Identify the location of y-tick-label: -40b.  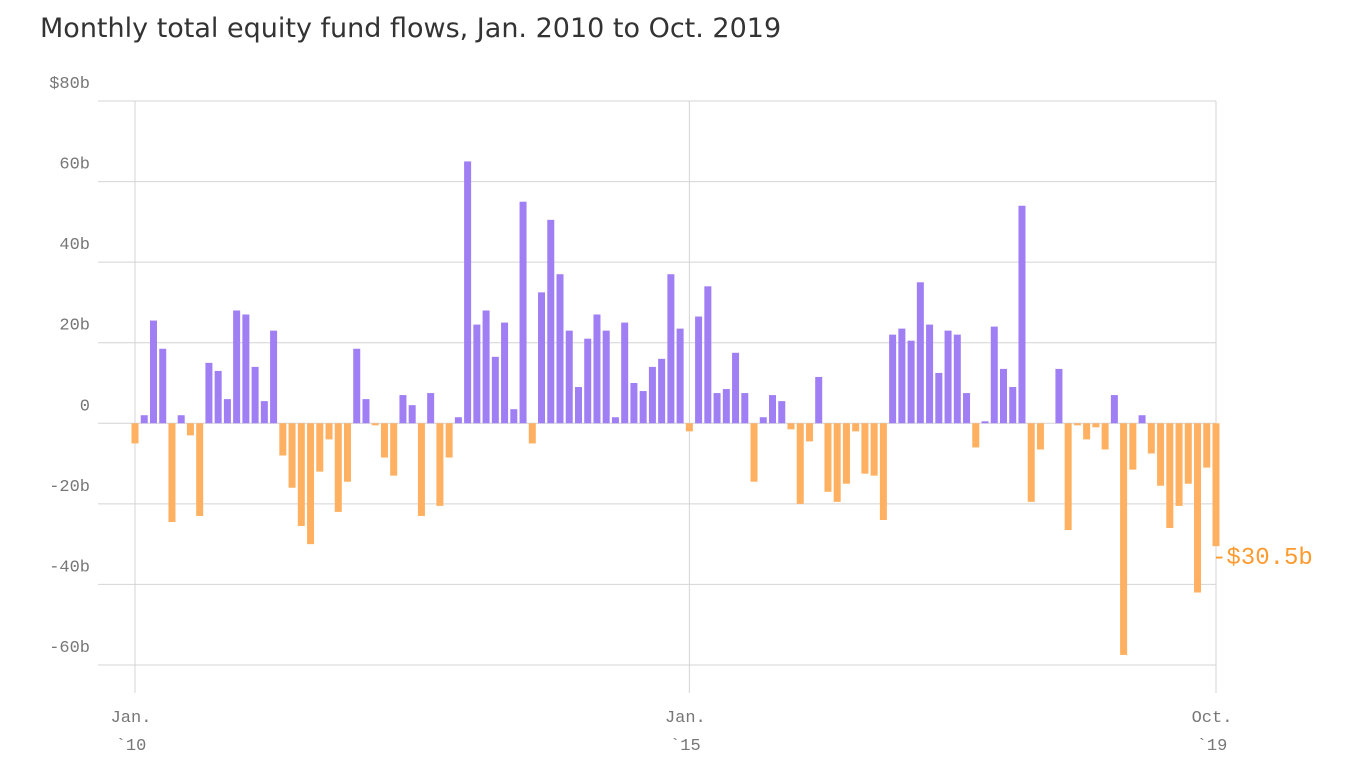
(69, 567).